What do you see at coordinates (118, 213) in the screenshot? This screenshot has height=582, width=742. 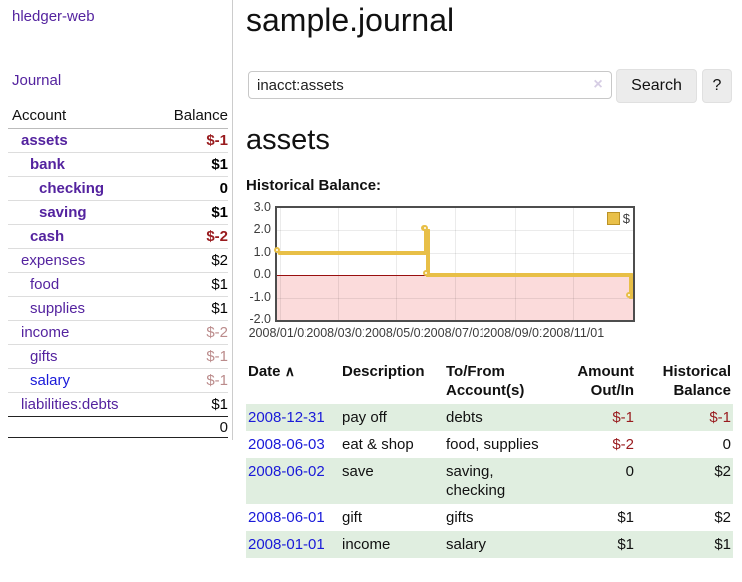 I see `account-row: saving $1` at bounding box center [118, 213].